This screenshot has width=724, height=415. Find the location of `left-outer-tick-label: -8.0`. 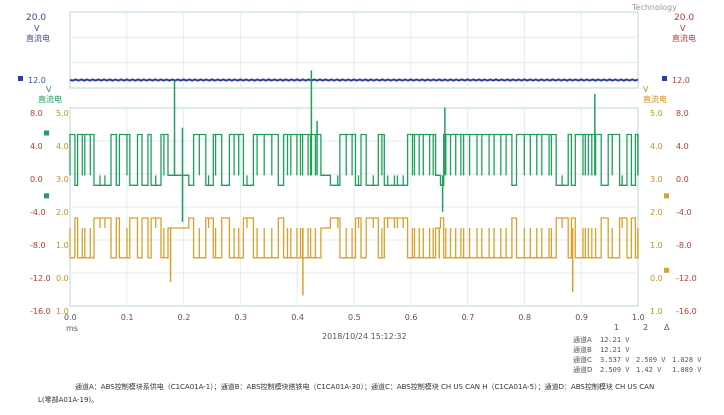

left-outer-tick-label: -8.0 is located at coordinates (38, 245).